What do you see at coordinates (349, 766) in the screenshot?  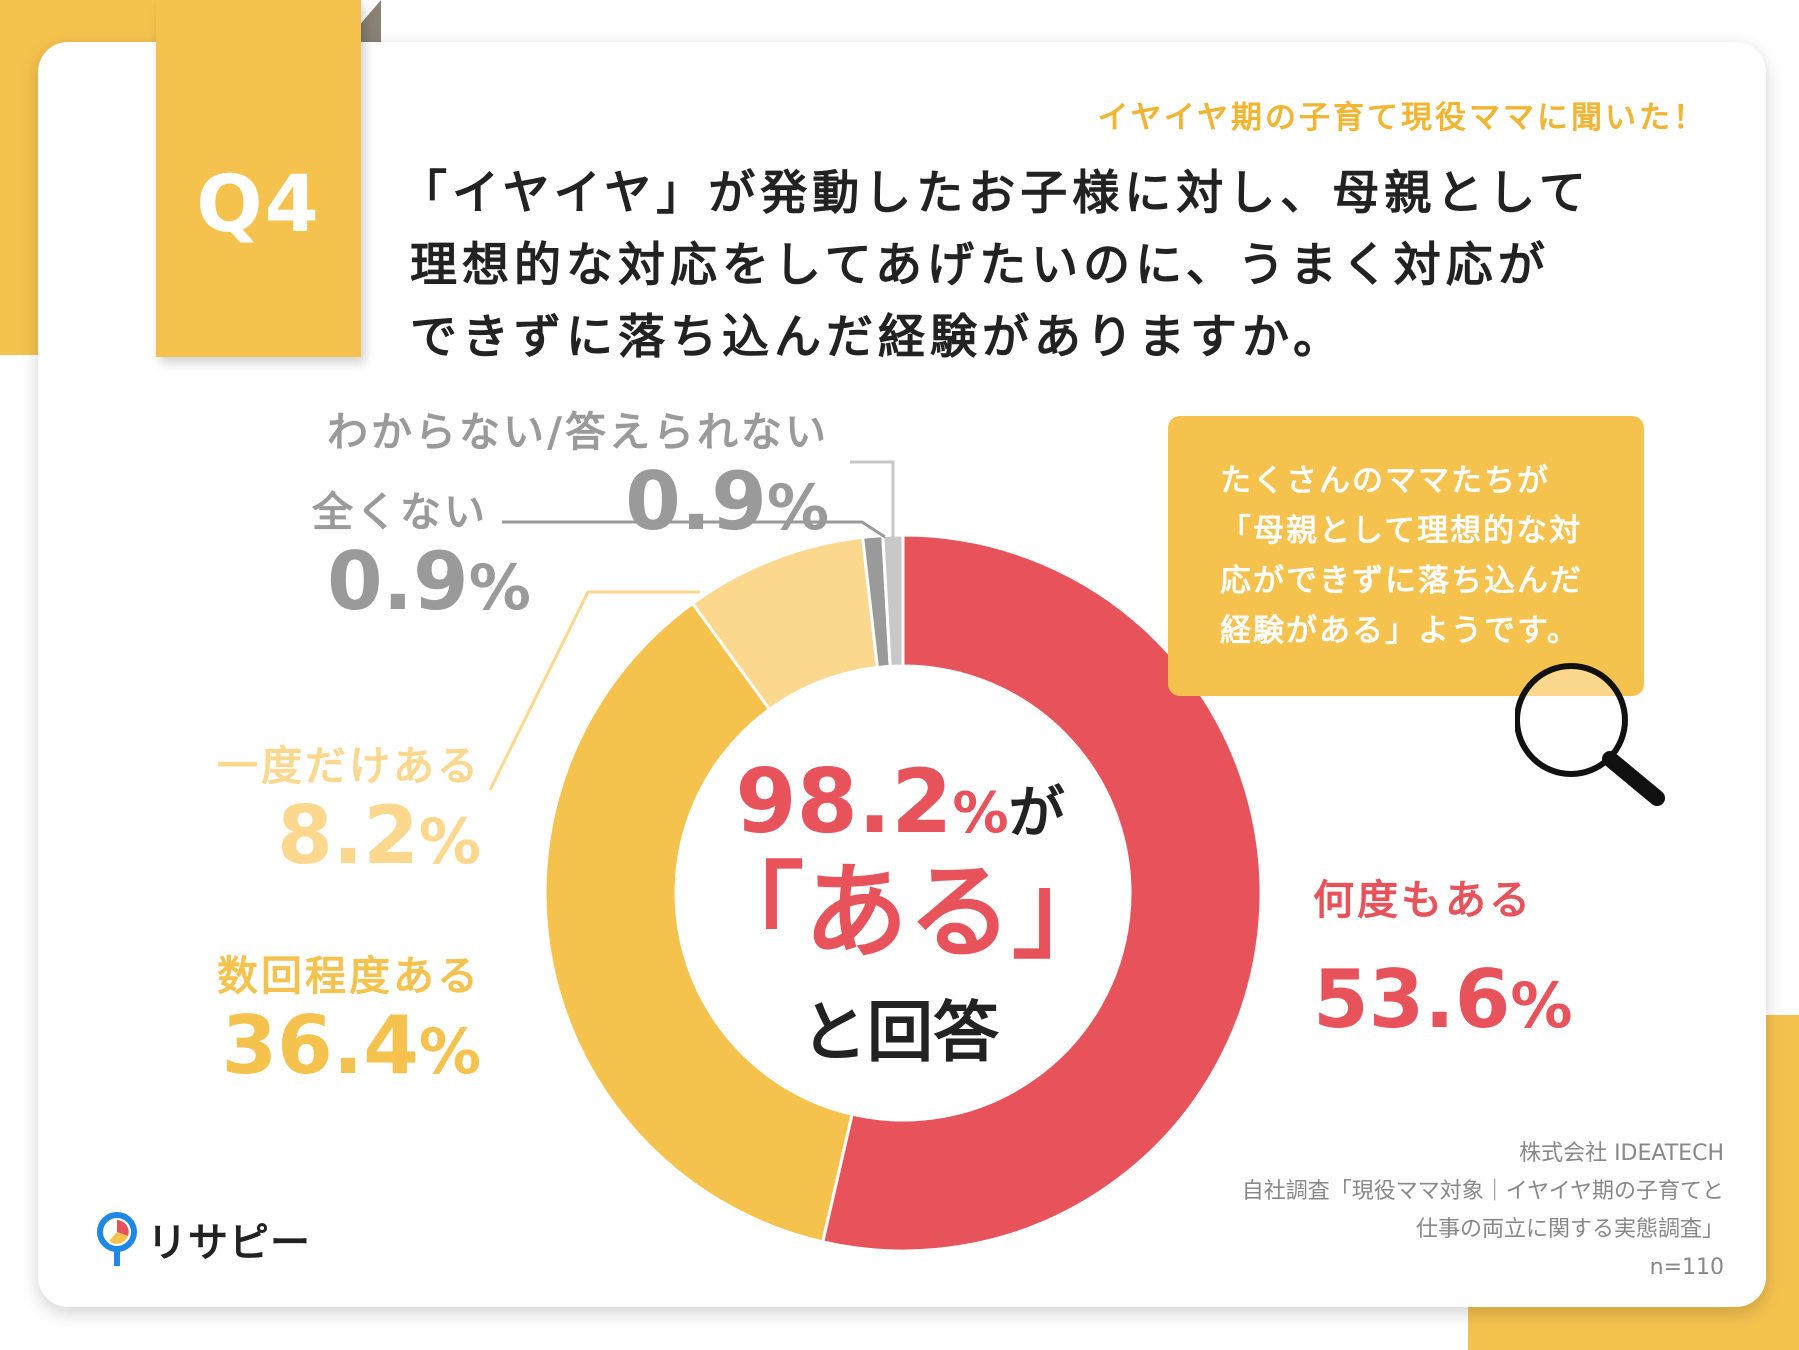 I see `label-once-name: 一度だけある` at bounding box center [349, 766].